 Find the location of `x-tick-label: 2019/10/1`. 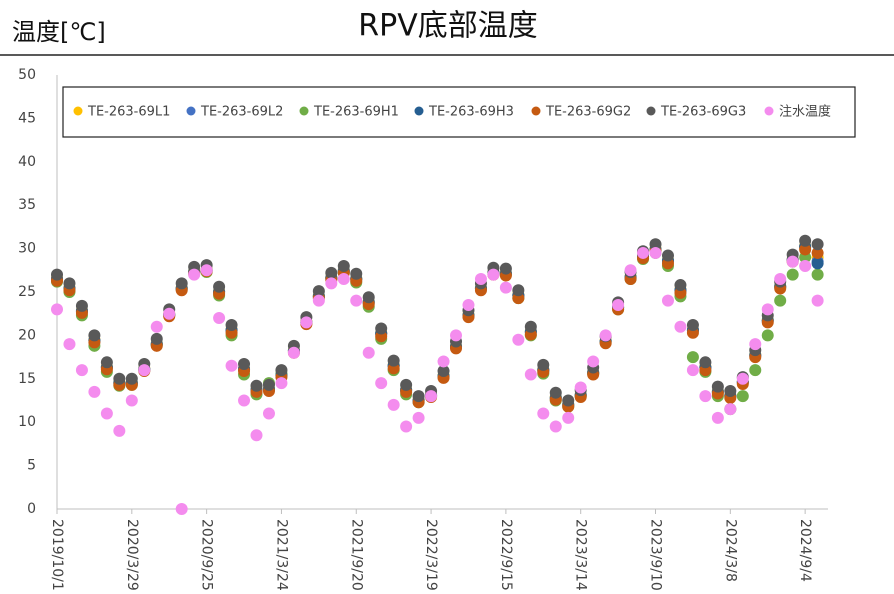

x-tick-label: 2019/10/1 is located at coordinates (57, 555).